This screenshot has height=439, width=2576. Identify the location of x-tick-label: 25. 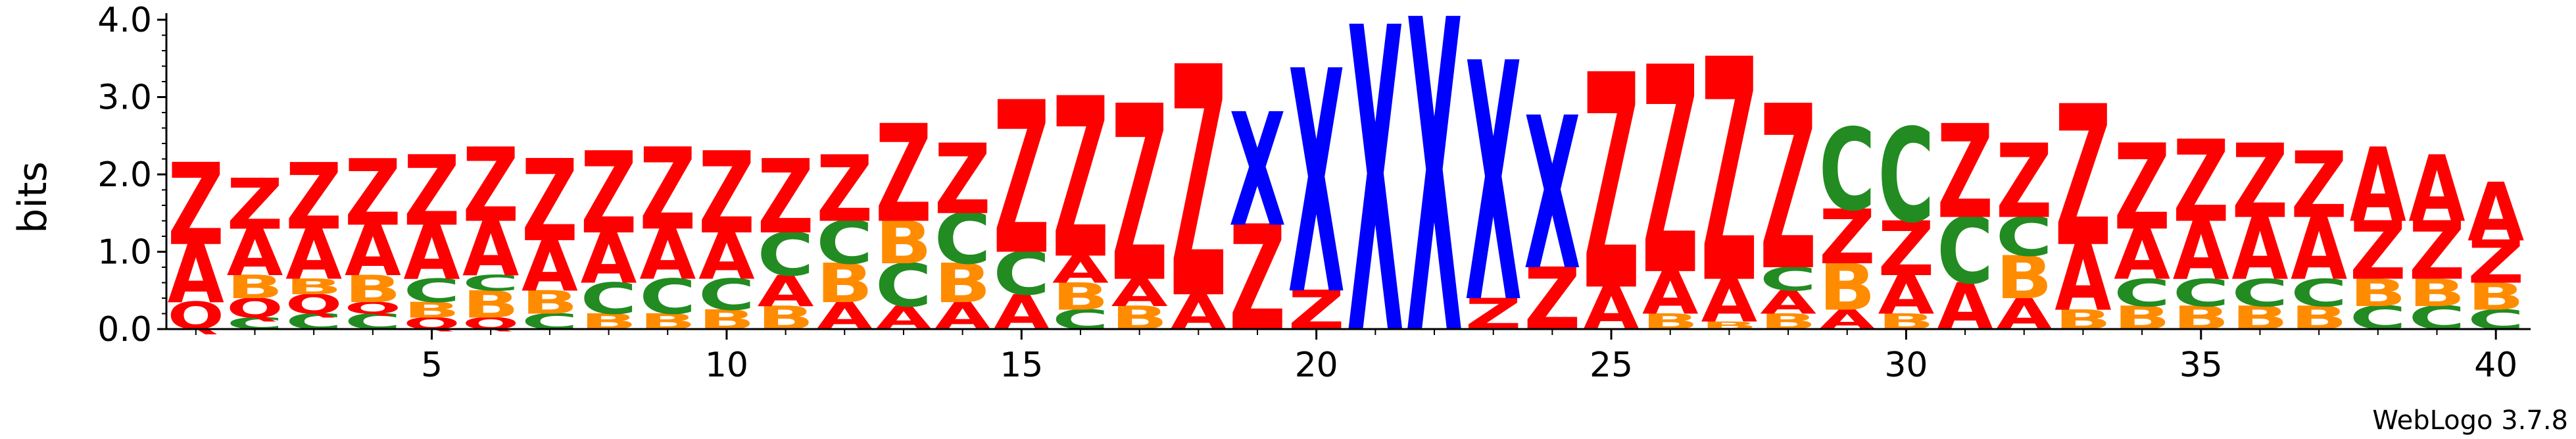
(1612, 365).